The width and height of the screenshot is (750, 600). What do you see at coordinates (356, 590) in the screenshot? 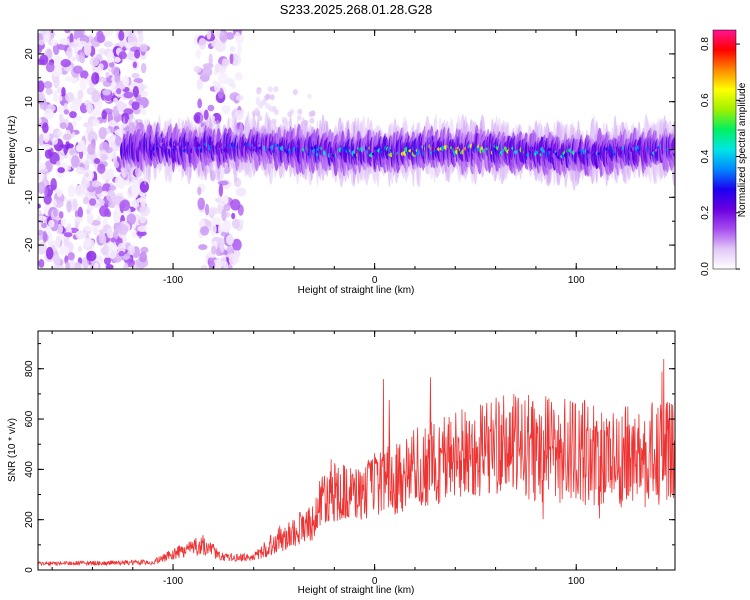
I see `snr-x-label: Height of straight line (km)` at bounding box center [356, 590].